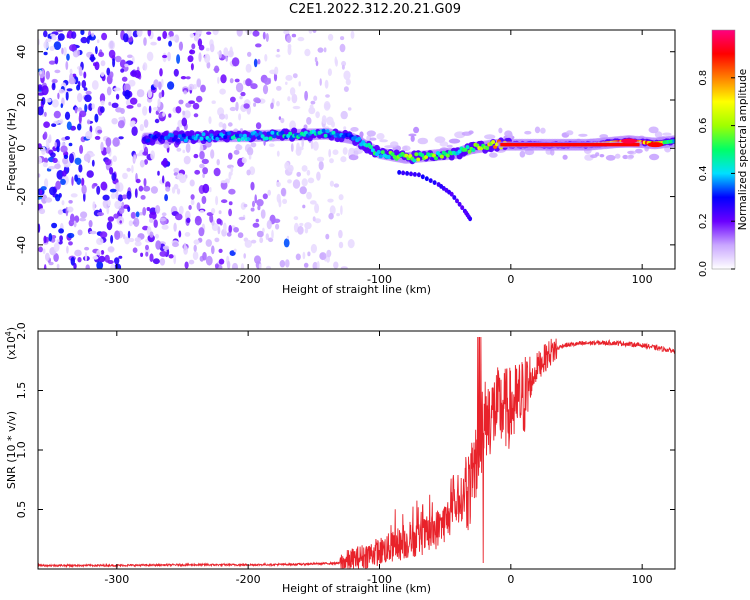 The image size is (750, 600). What do you see at coordinates (21, 510) in the screenshot?
I see `y-tick-label: 0.5` at bounding box center [21, 510].